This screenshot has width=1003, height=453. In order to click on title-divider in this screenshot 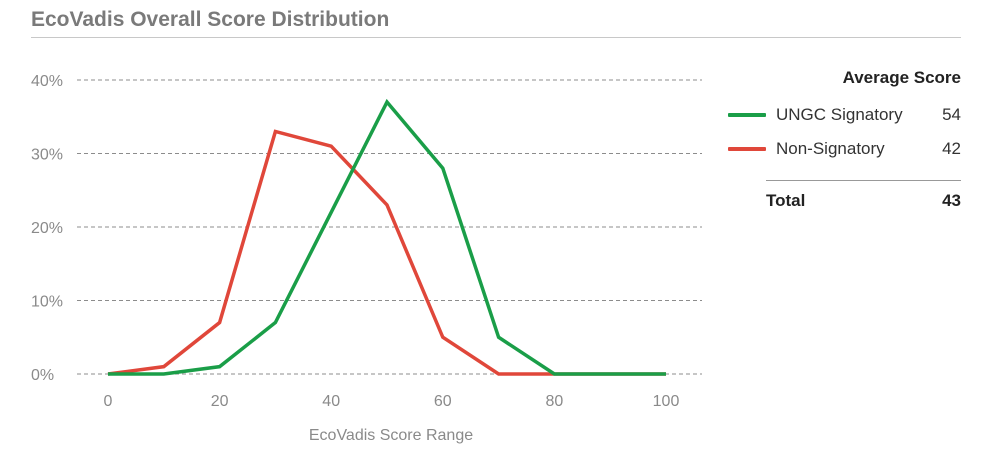, I will do `click(496, 37)`.